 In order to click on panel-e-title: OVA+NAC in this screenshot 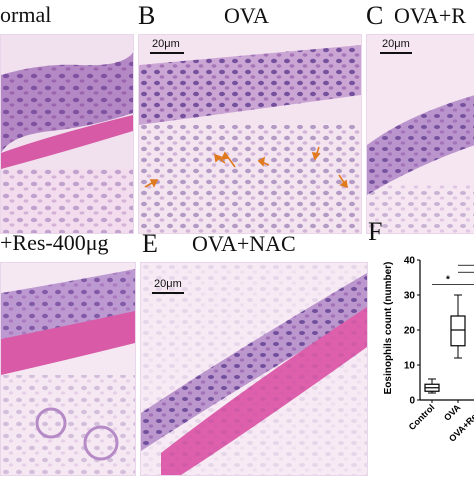, I will do `click(244, 243)`.